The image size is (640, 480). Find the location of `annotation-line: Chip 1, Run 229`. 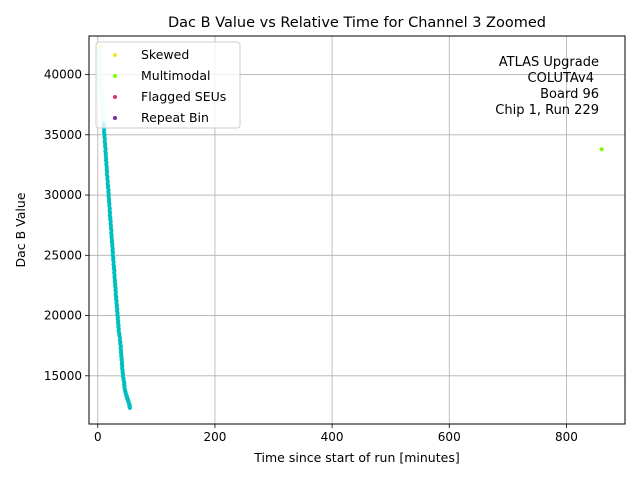

annotation-line: Chip 1, Run 229 is located at coordinates (547, 110).